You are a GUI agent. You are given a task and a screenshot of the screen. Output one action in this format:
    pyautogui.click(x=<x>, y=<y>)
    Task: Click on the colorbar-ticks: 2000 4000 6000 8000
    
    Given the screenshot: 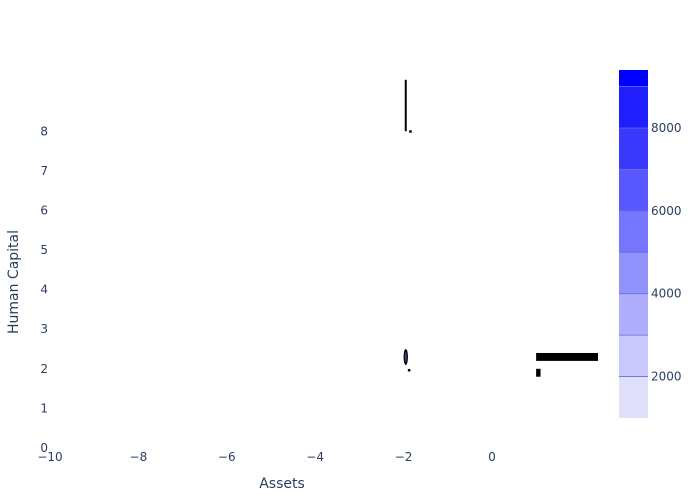 What is the action you would take?
    pyautogui.click(x=666, y=252)
    